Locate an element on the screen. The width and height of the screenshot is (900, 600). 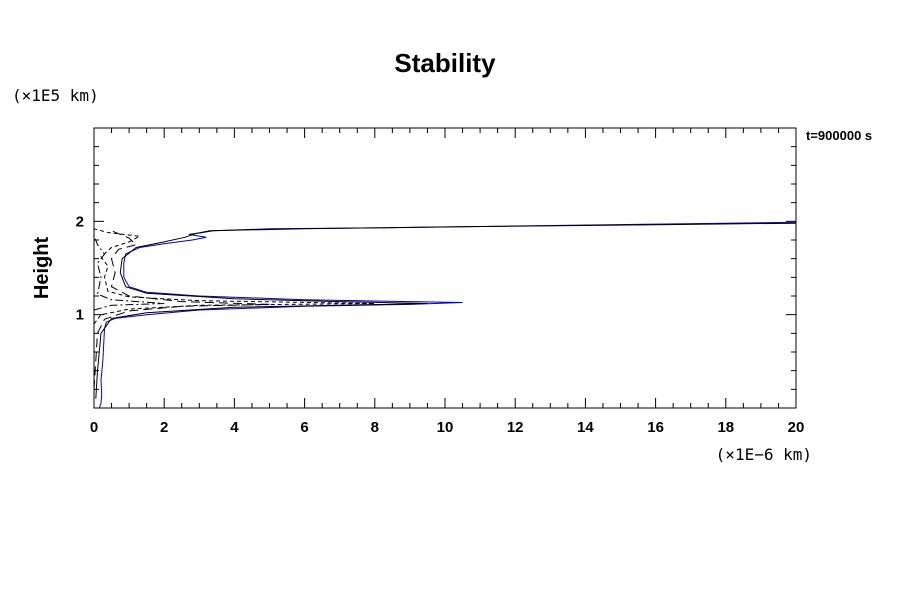
x-tick-label: 16 is located at coordinates (655, 427).